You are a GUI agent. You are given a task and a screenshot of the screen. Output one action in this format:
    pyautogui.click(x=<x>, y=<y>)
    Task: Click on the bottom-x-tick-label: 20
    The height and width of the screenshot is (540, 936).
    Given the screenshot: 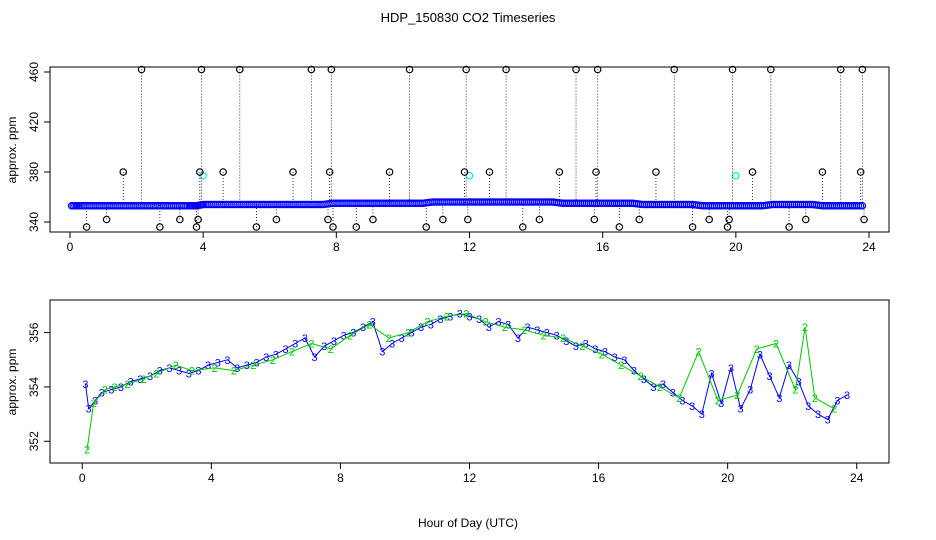 What is the action you would take?
    pyautogui.click(x=728, y=478)
    